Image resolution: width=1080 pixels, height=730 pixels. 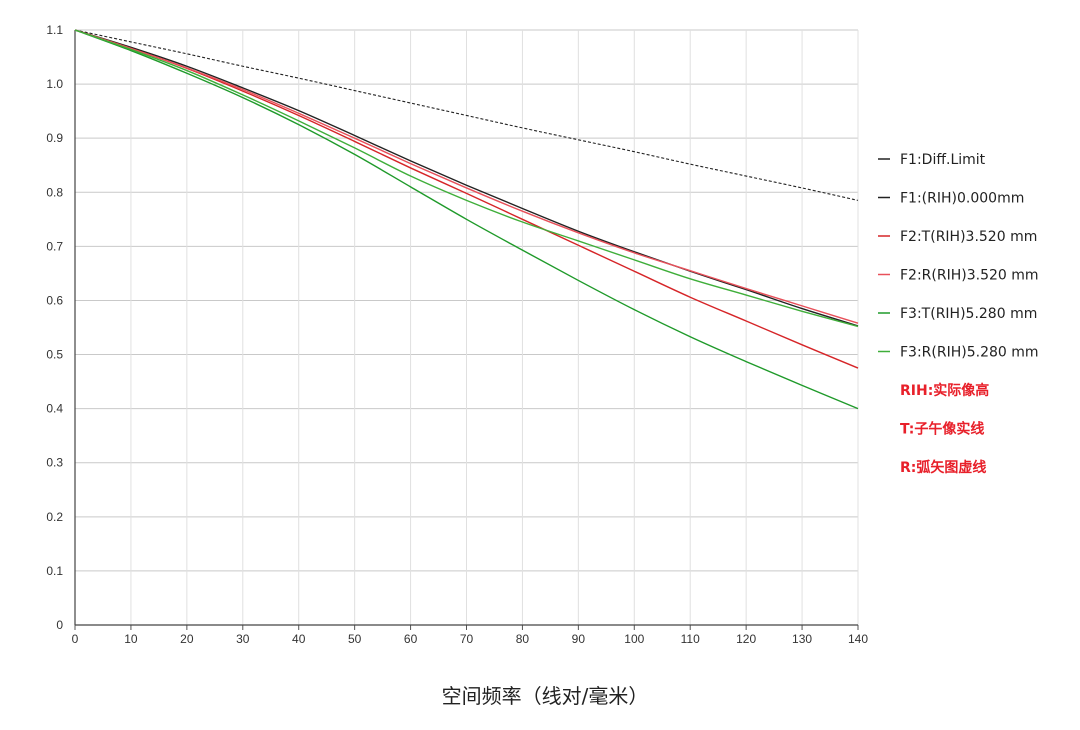 I want to click on x-tick-label: 90, so click(x=579, y=639).